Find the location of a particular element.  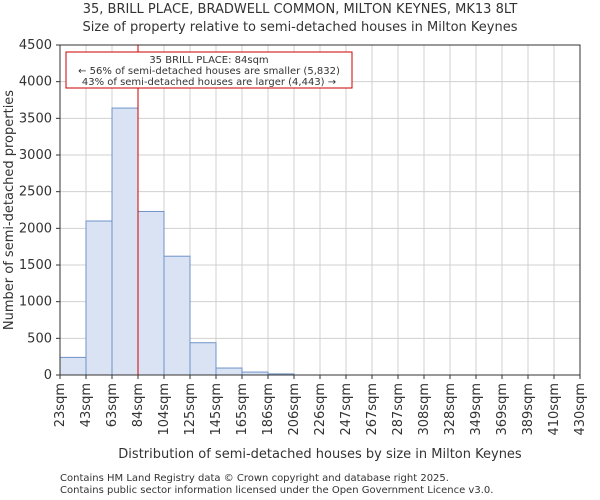

x-tick-label: 267sqm is located at coordinates (372, 409).